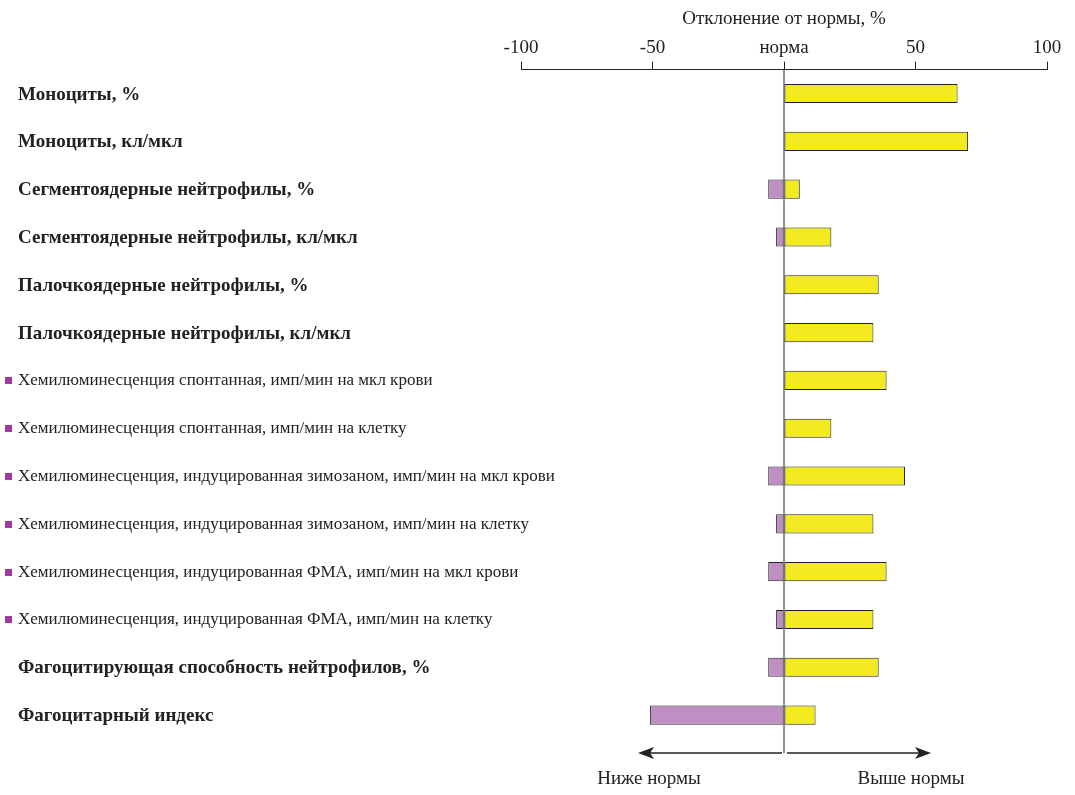  Describe the element at coordinates (100, 141) in the screenshot. I see `y-tick-label: Моноциты, кл/мкл` at that location.